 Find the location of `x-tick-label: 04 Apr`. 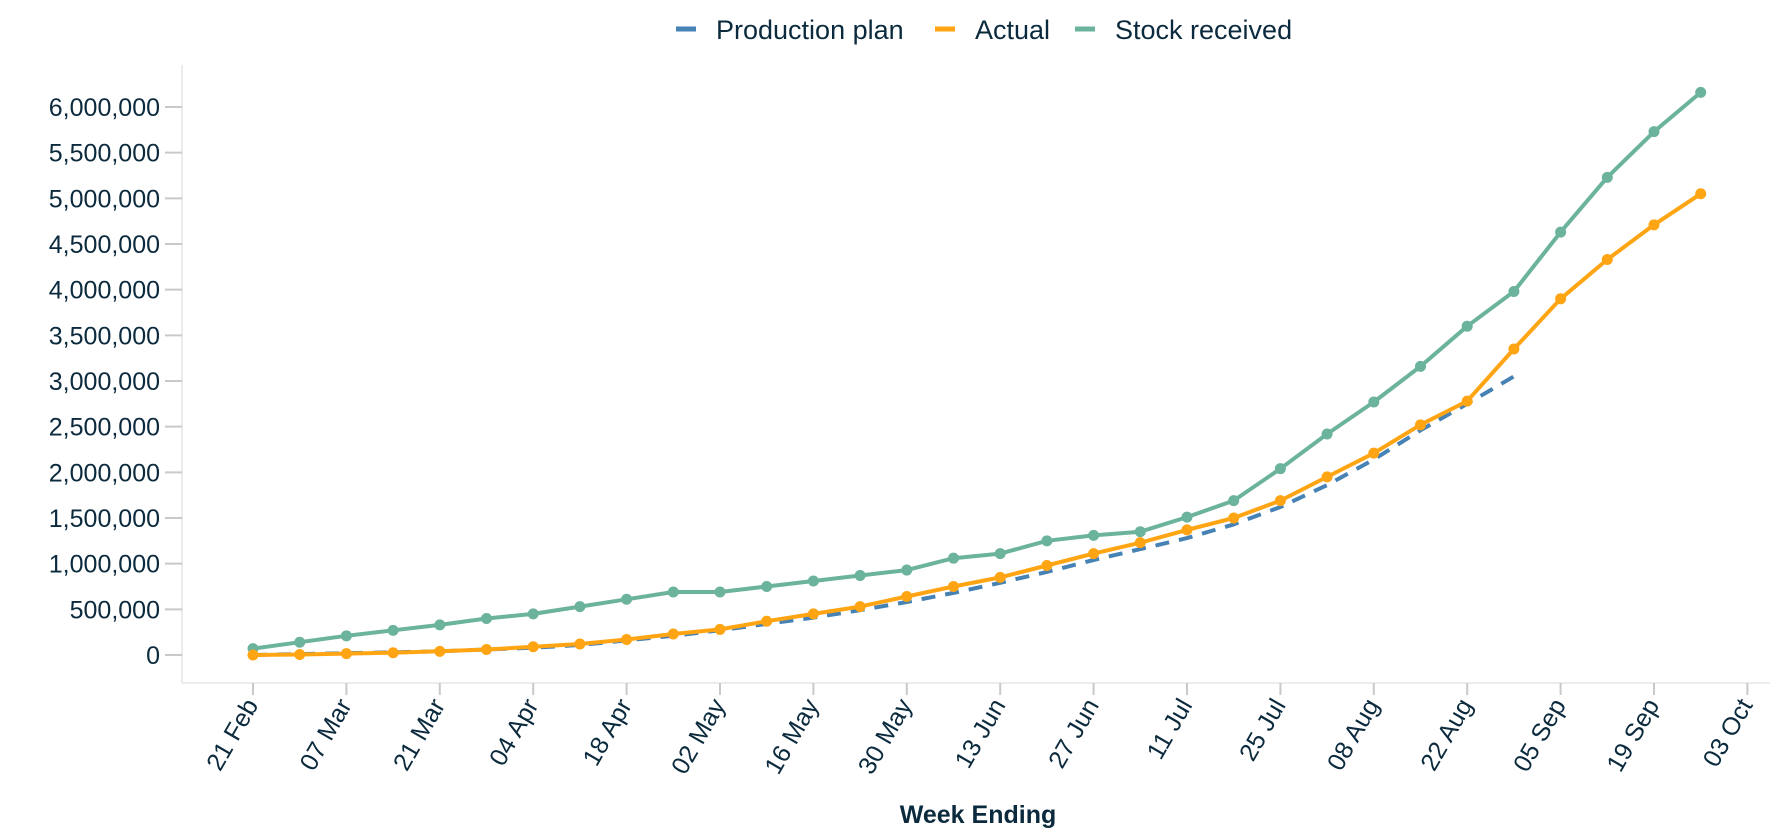

x-tick-label: 04 Apr is located at coordinates (514, 732).